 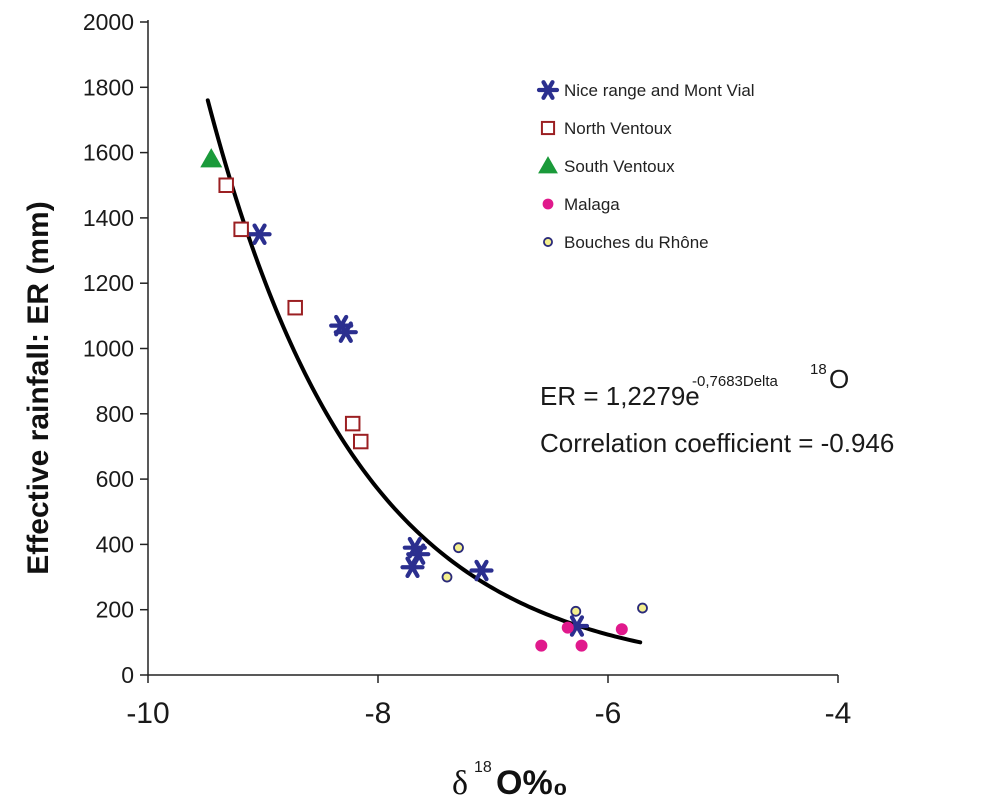 What do you see at coordinates (127, 675) in the screenshot?
I see `y-tick-label: 0` at bounding box center [127, 675].